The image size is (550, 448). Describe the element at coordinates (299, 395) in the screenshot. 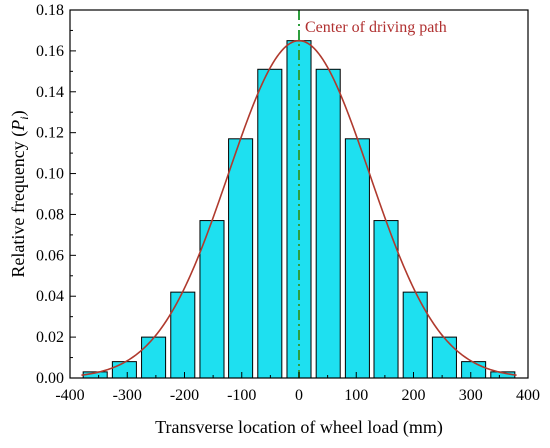

I see `x-tick-label: 0` at that location.